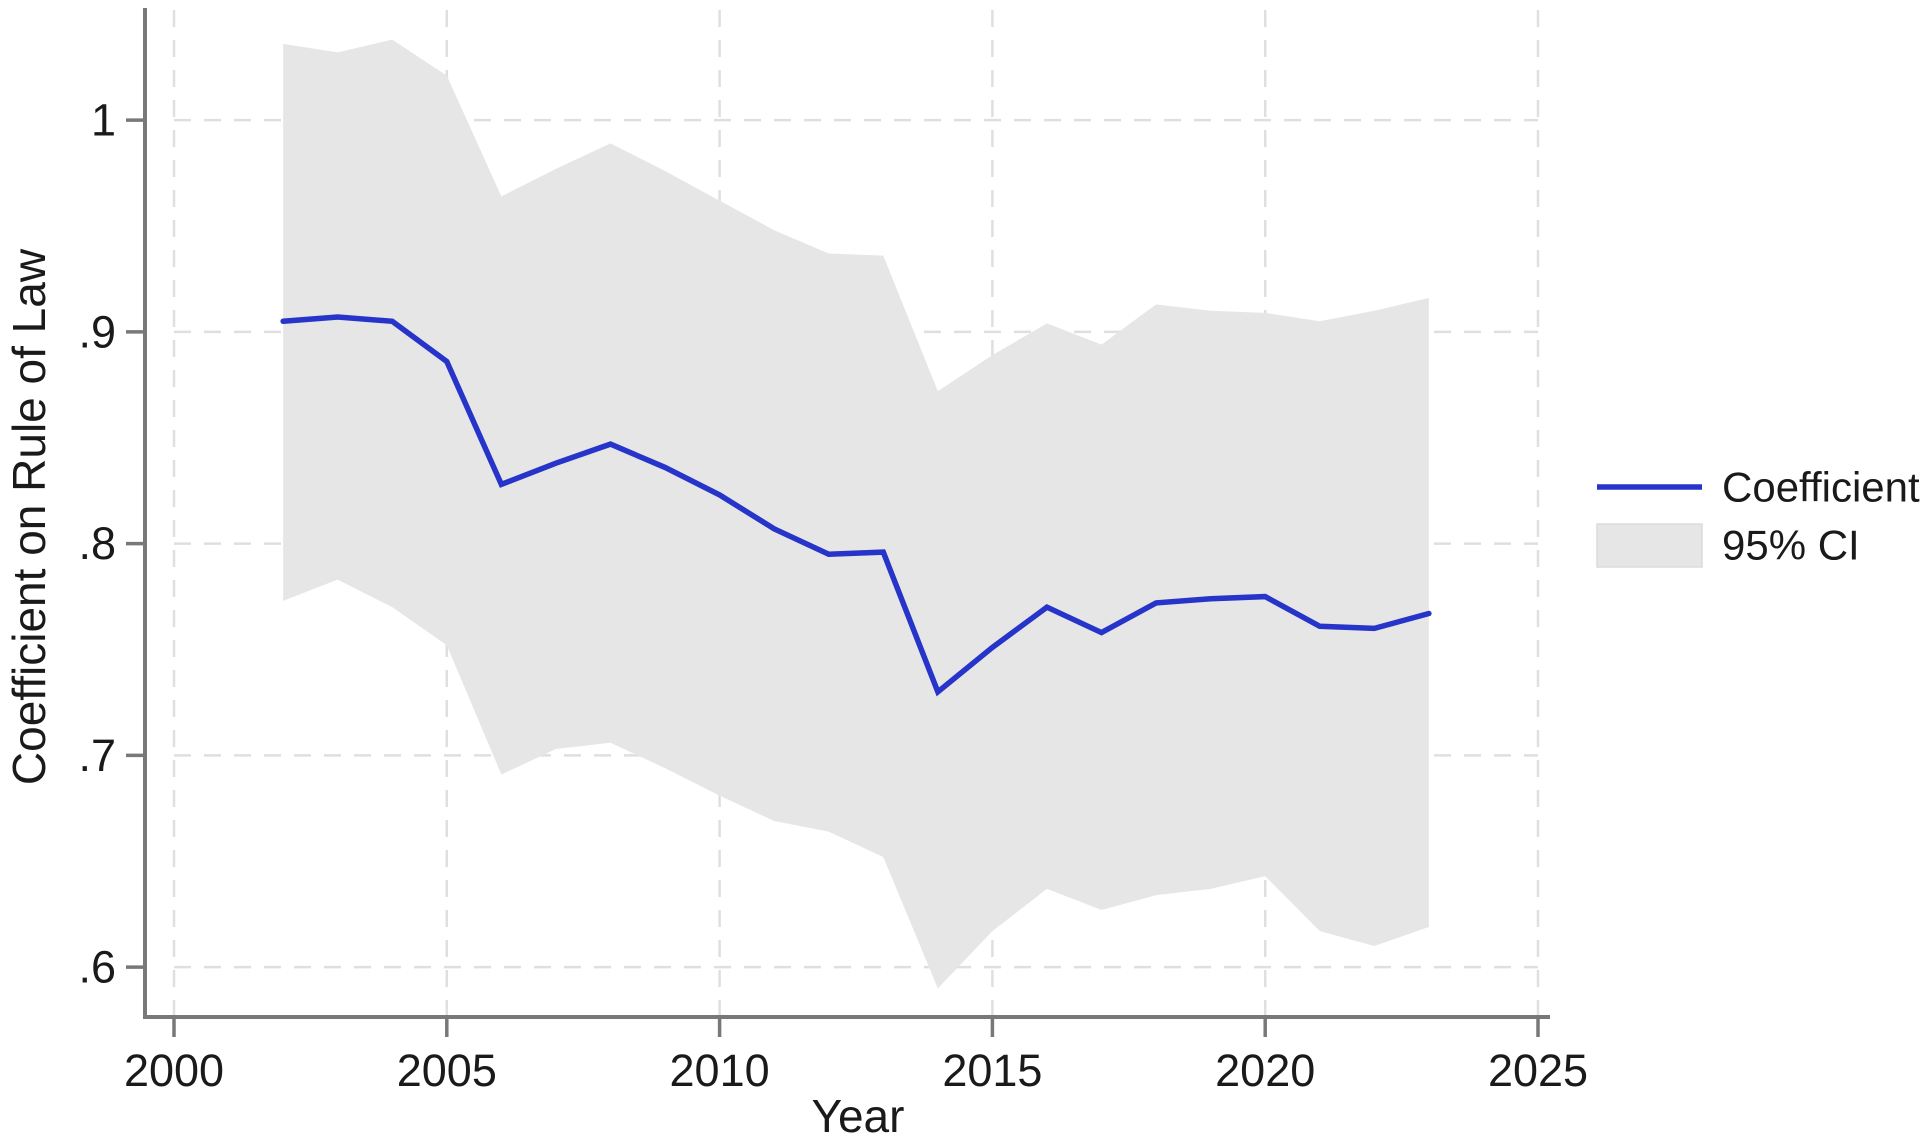 This screenshot has height=1146, width=1932. Describe the element at coordinates (97, 543) in the screenshot. I see `y-tick-label: .8` at that location.